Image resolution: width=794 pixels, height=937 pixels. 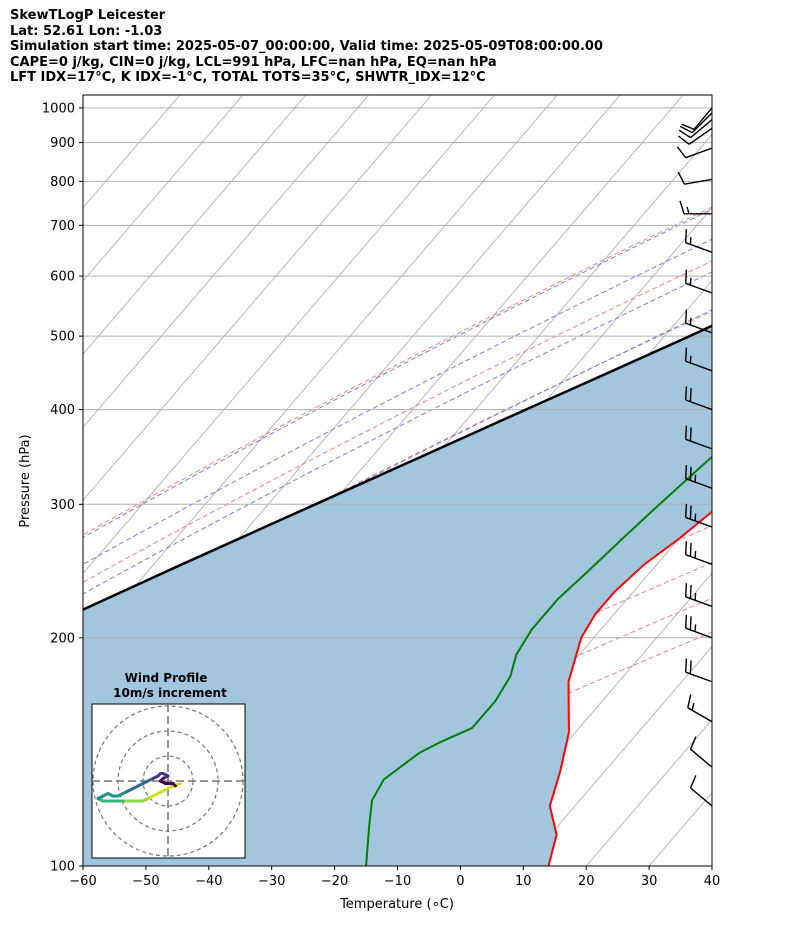 I want to click on y-tick-label: 700, so click(x=62, y=226).